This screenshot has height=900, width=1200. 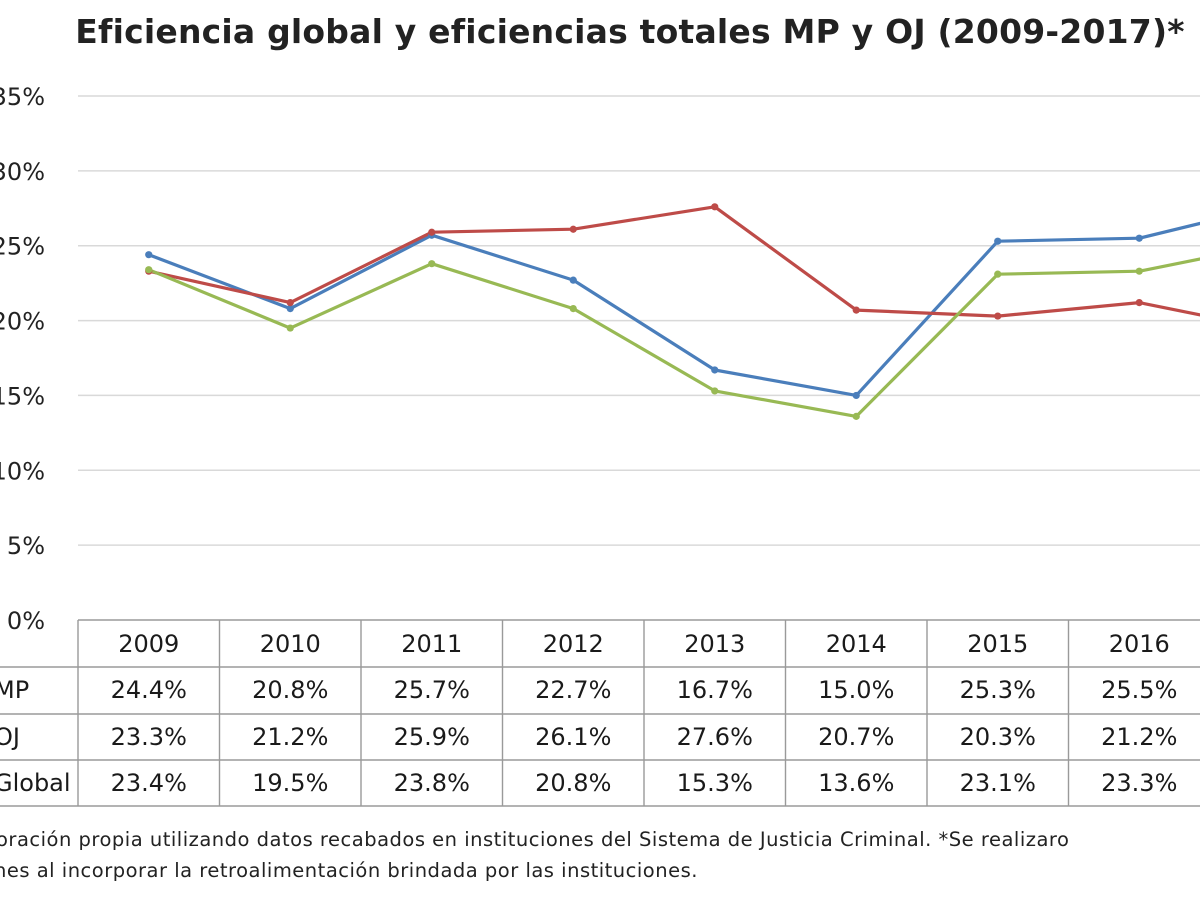 What do you see at coordinates (148, 644) in the screenshot?
I see `x-tick-label: 2009` at bounding box center [148, 644].